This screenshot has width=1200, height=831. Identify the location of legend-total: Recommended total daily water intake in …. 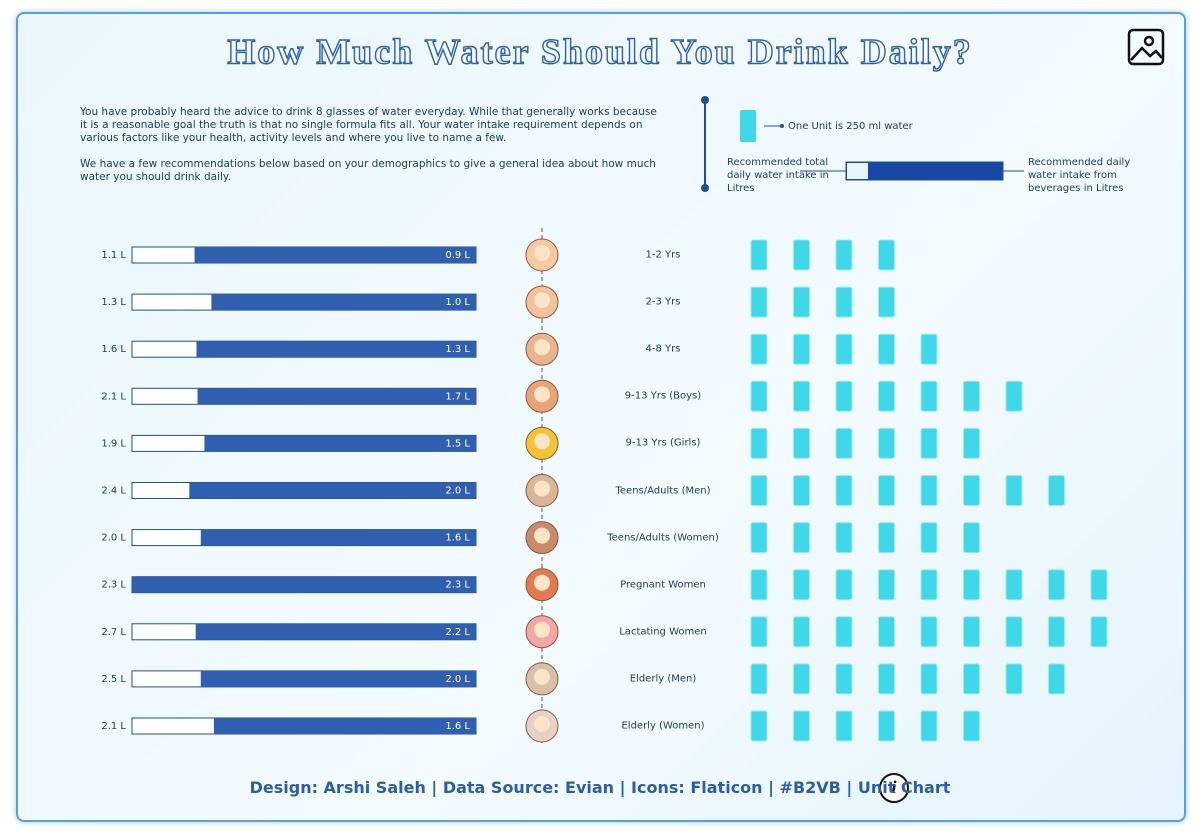
(778, 175).